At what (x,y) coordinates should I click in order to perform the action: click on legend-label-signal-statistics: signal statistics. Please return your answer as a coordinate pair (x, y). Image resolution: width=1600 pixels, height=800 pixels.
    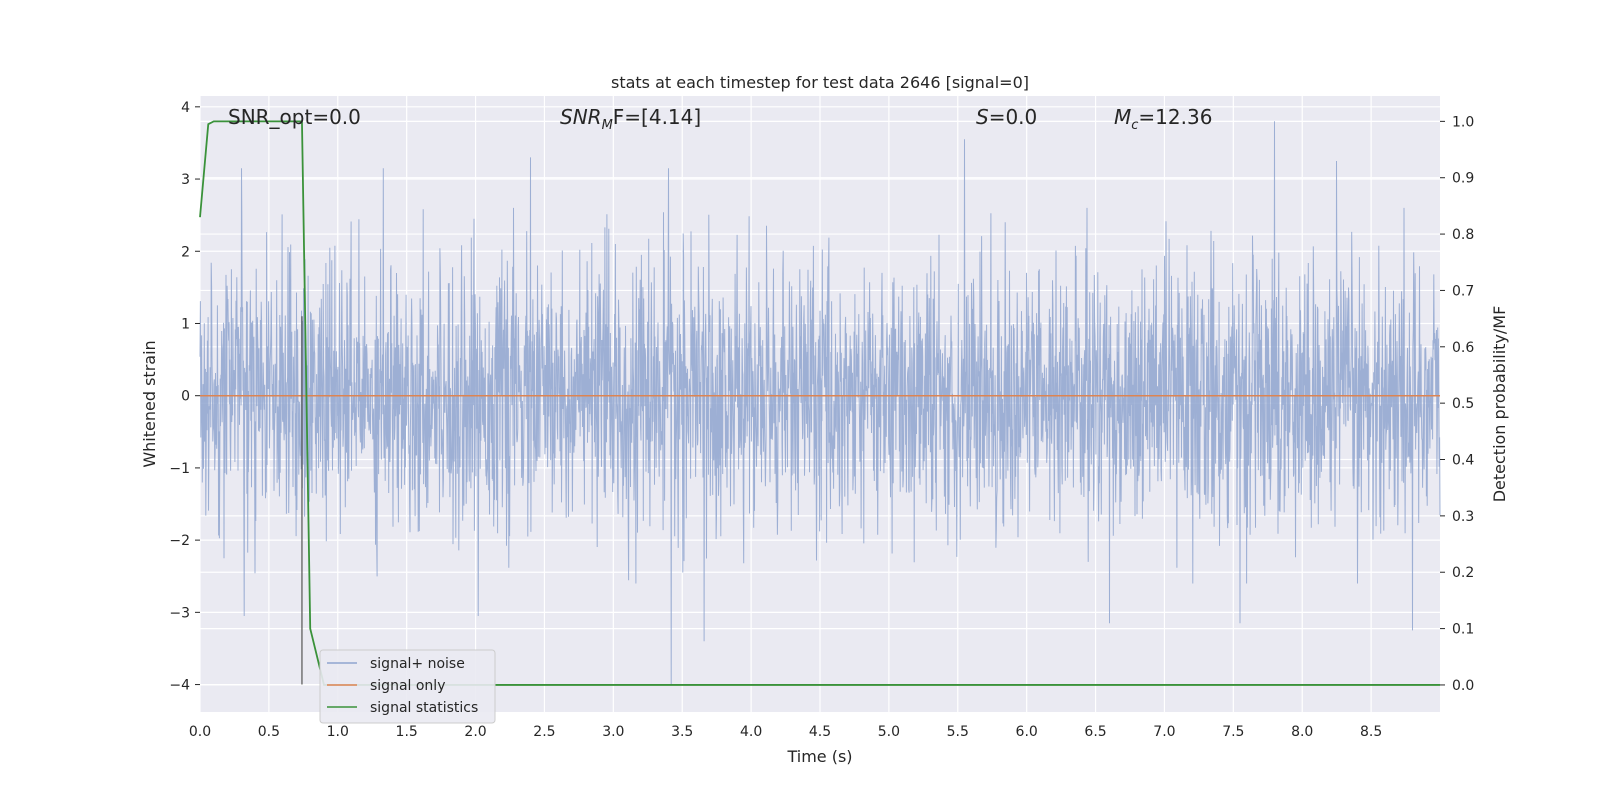
    Looking at the image, I should click on (424, 708).